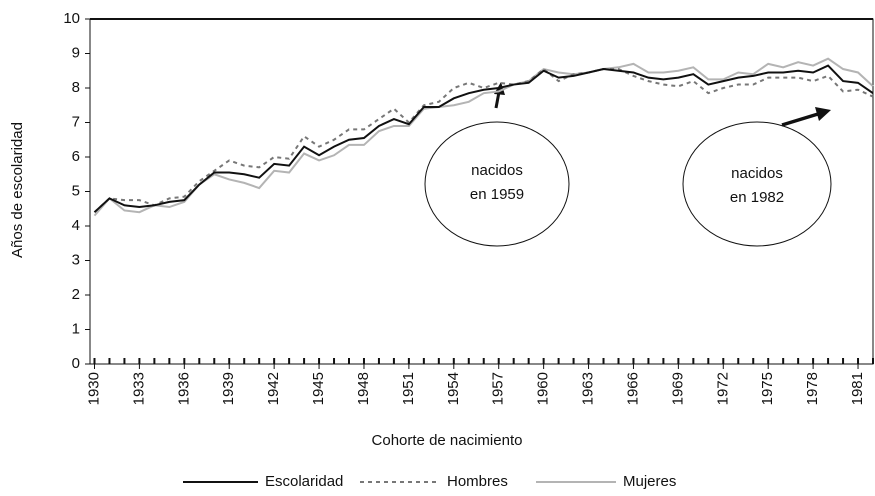 The width and height of the screenshot is (875, 496). Describe the element at coordinates (757, 197) in the screenshot. I see `annotation: en 1982` at that location.